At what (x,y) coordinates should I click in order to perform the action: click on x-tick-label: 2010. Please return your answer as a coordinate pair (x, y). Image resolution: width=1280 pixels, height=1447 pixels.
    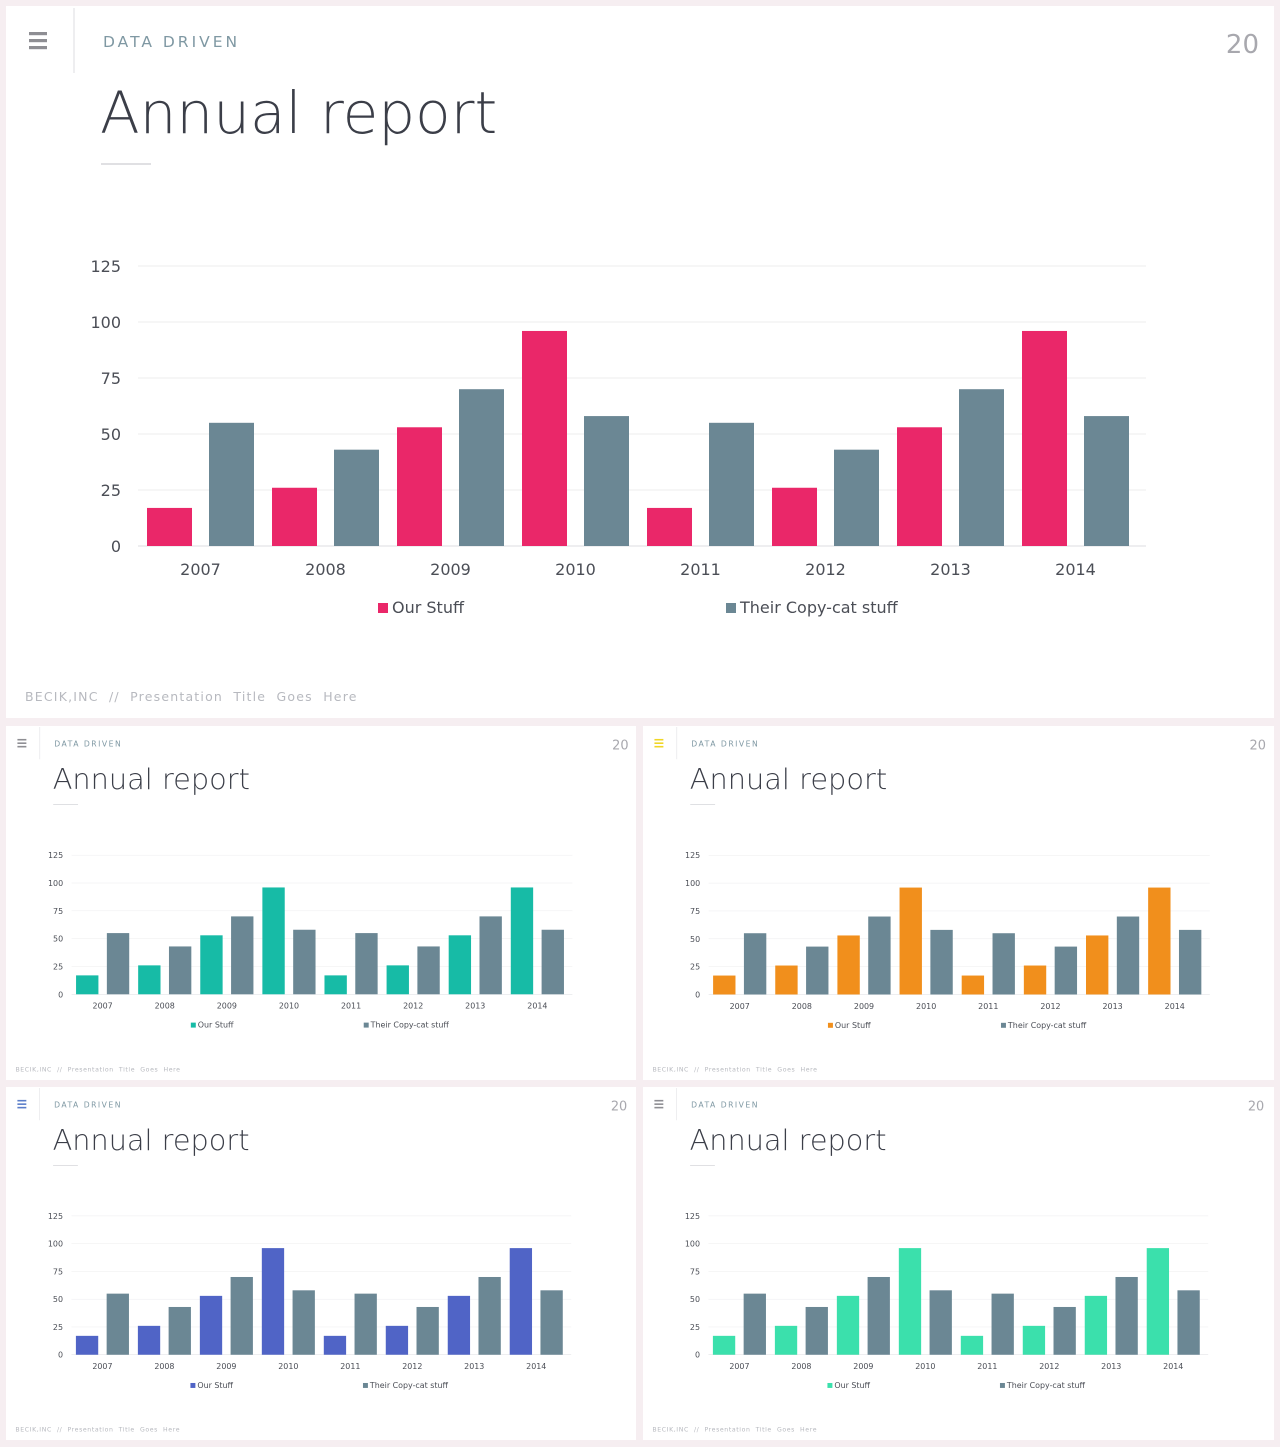
    Looking at the image, I should click on (289, 1006).